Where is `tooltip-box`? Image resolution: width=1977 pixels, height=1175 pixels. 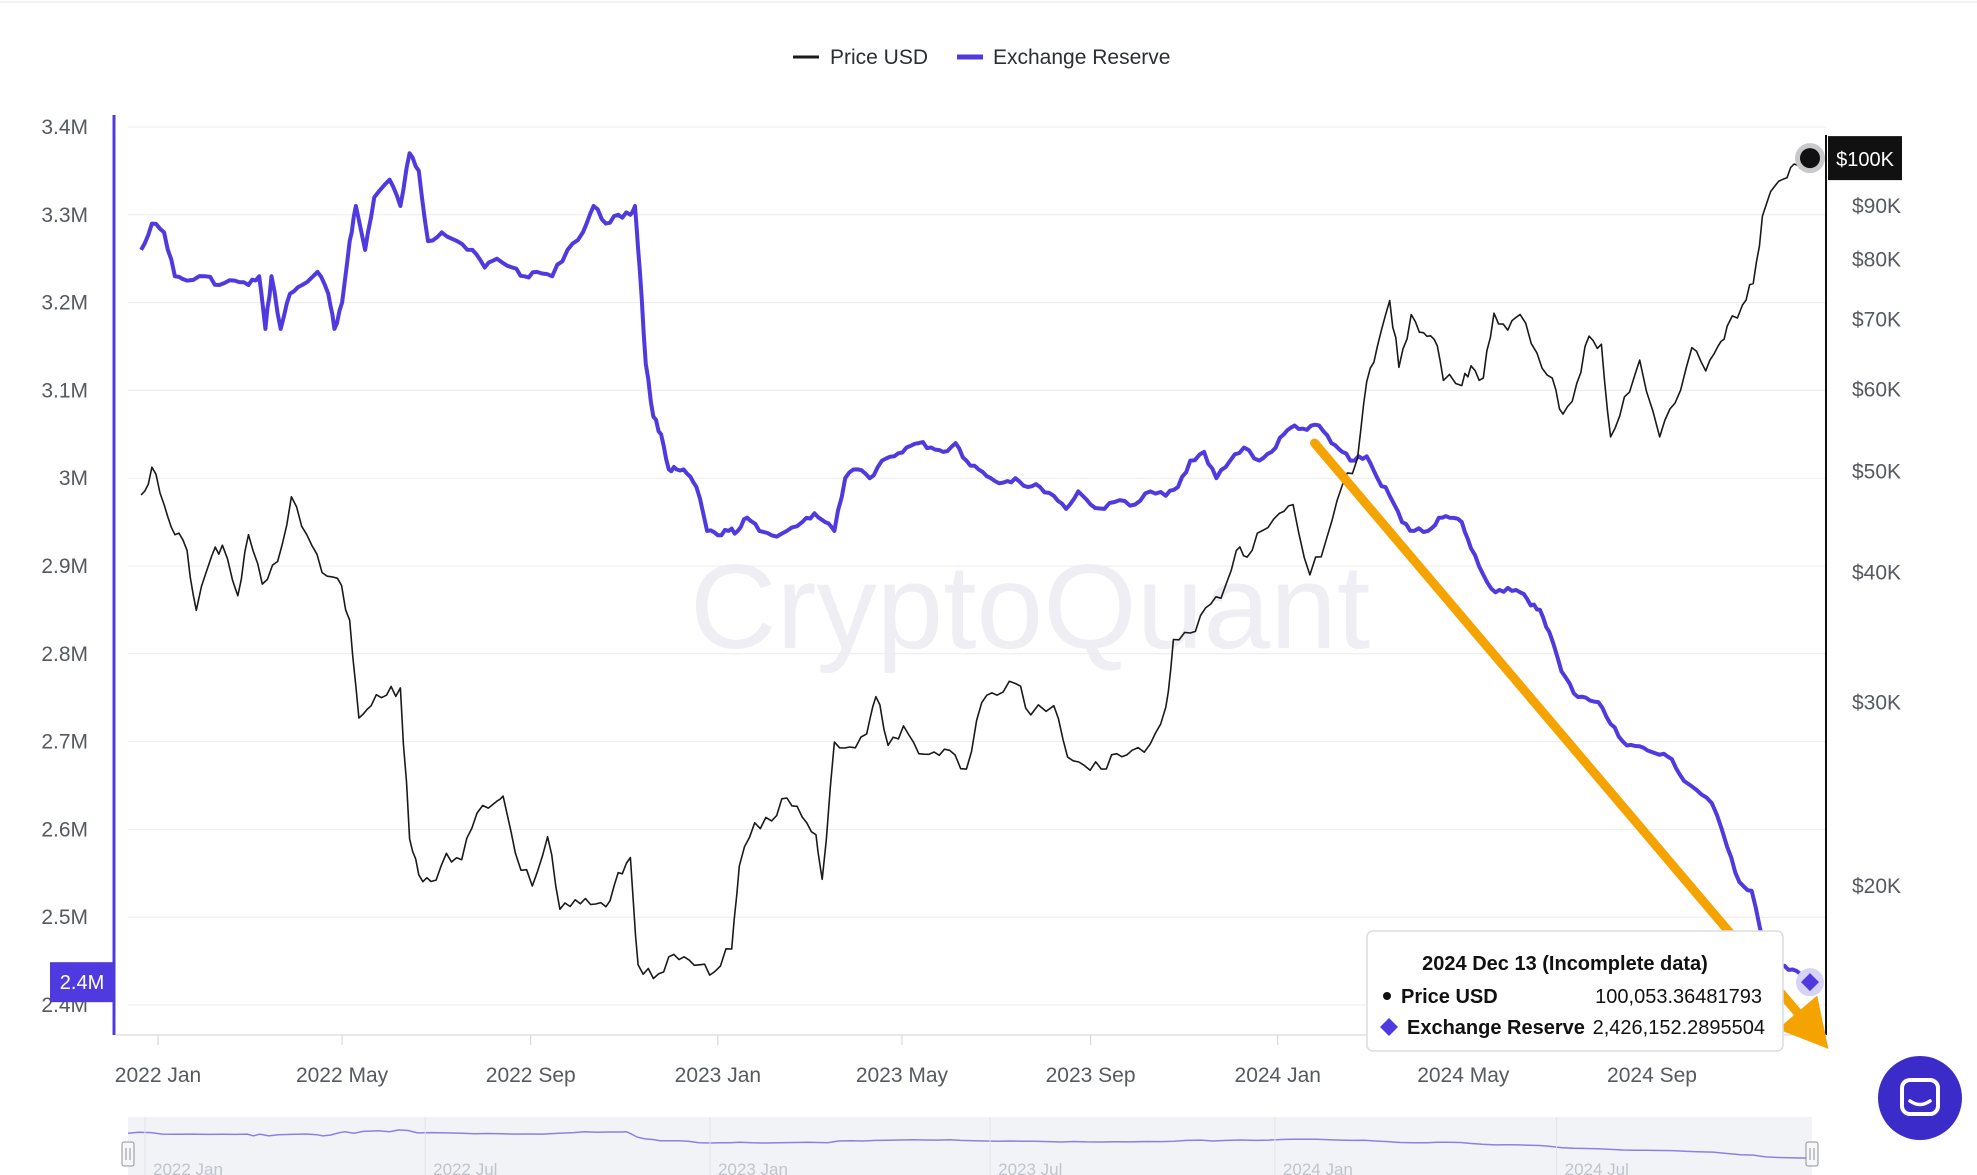 tooltip-box is located at coordinates (1575, 991).